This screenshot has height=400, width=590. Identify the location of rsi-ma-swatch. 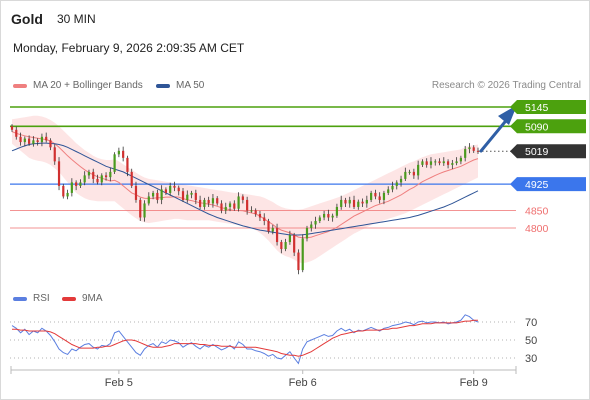
(69, 298).